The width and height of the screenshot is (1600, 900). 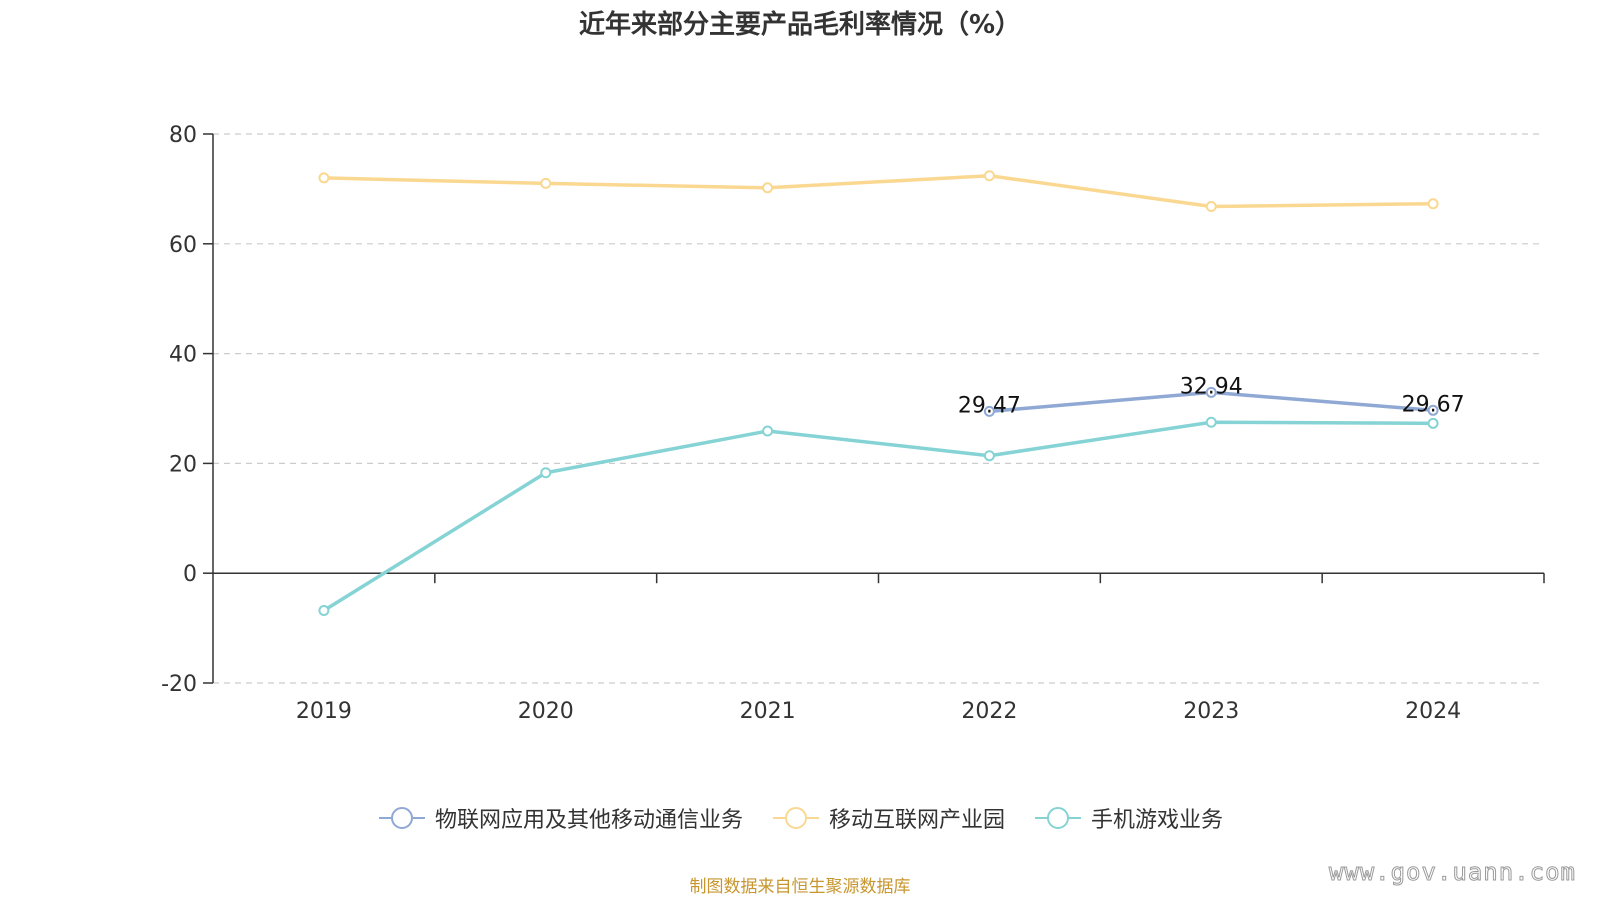 I want to click on x-tick-label: 2019, so click(x=324, y=711).